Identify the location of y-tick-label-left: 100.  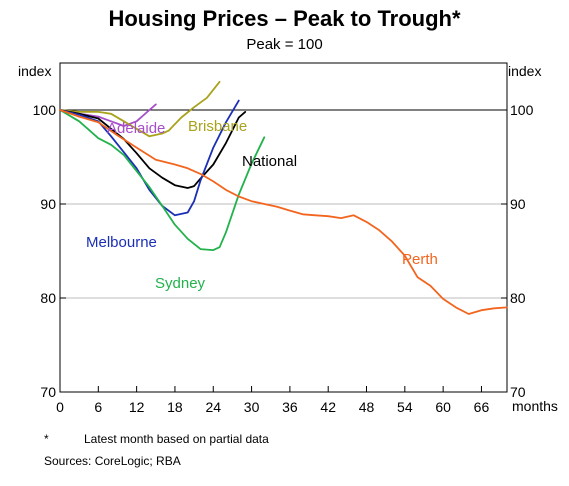
(45, 110).